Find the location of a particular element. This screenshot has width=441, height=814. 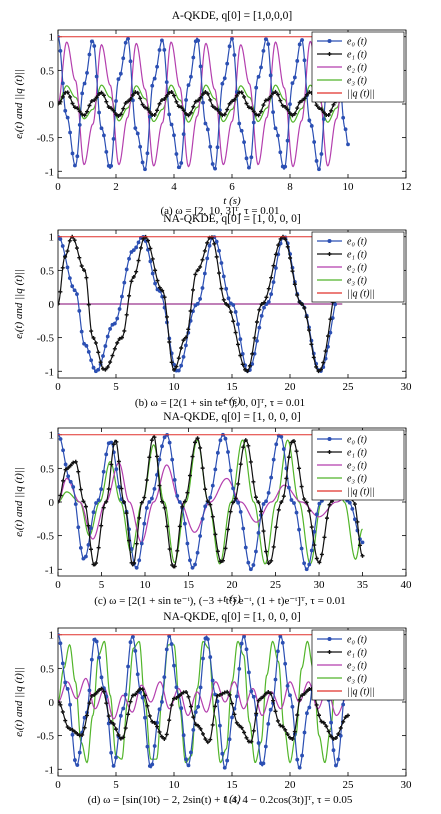

y-tick-label: -1 is located at coordinates (49, 570).